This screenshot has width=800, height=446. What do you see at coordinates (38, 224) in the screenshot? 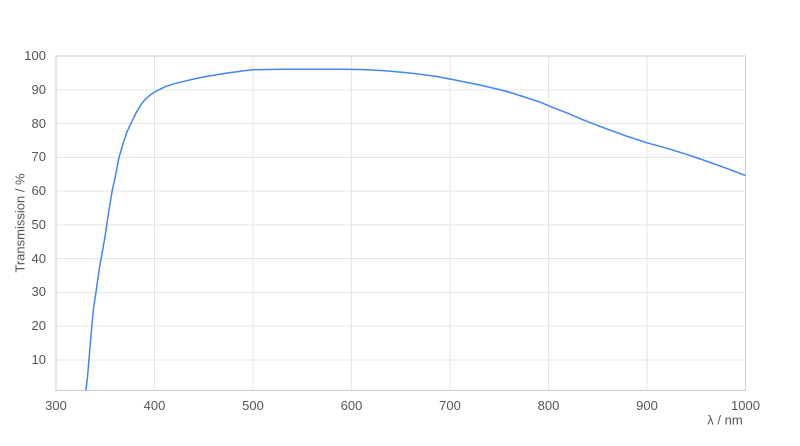
I see `y-tick-label: 50` at bounding box center [38, 224].